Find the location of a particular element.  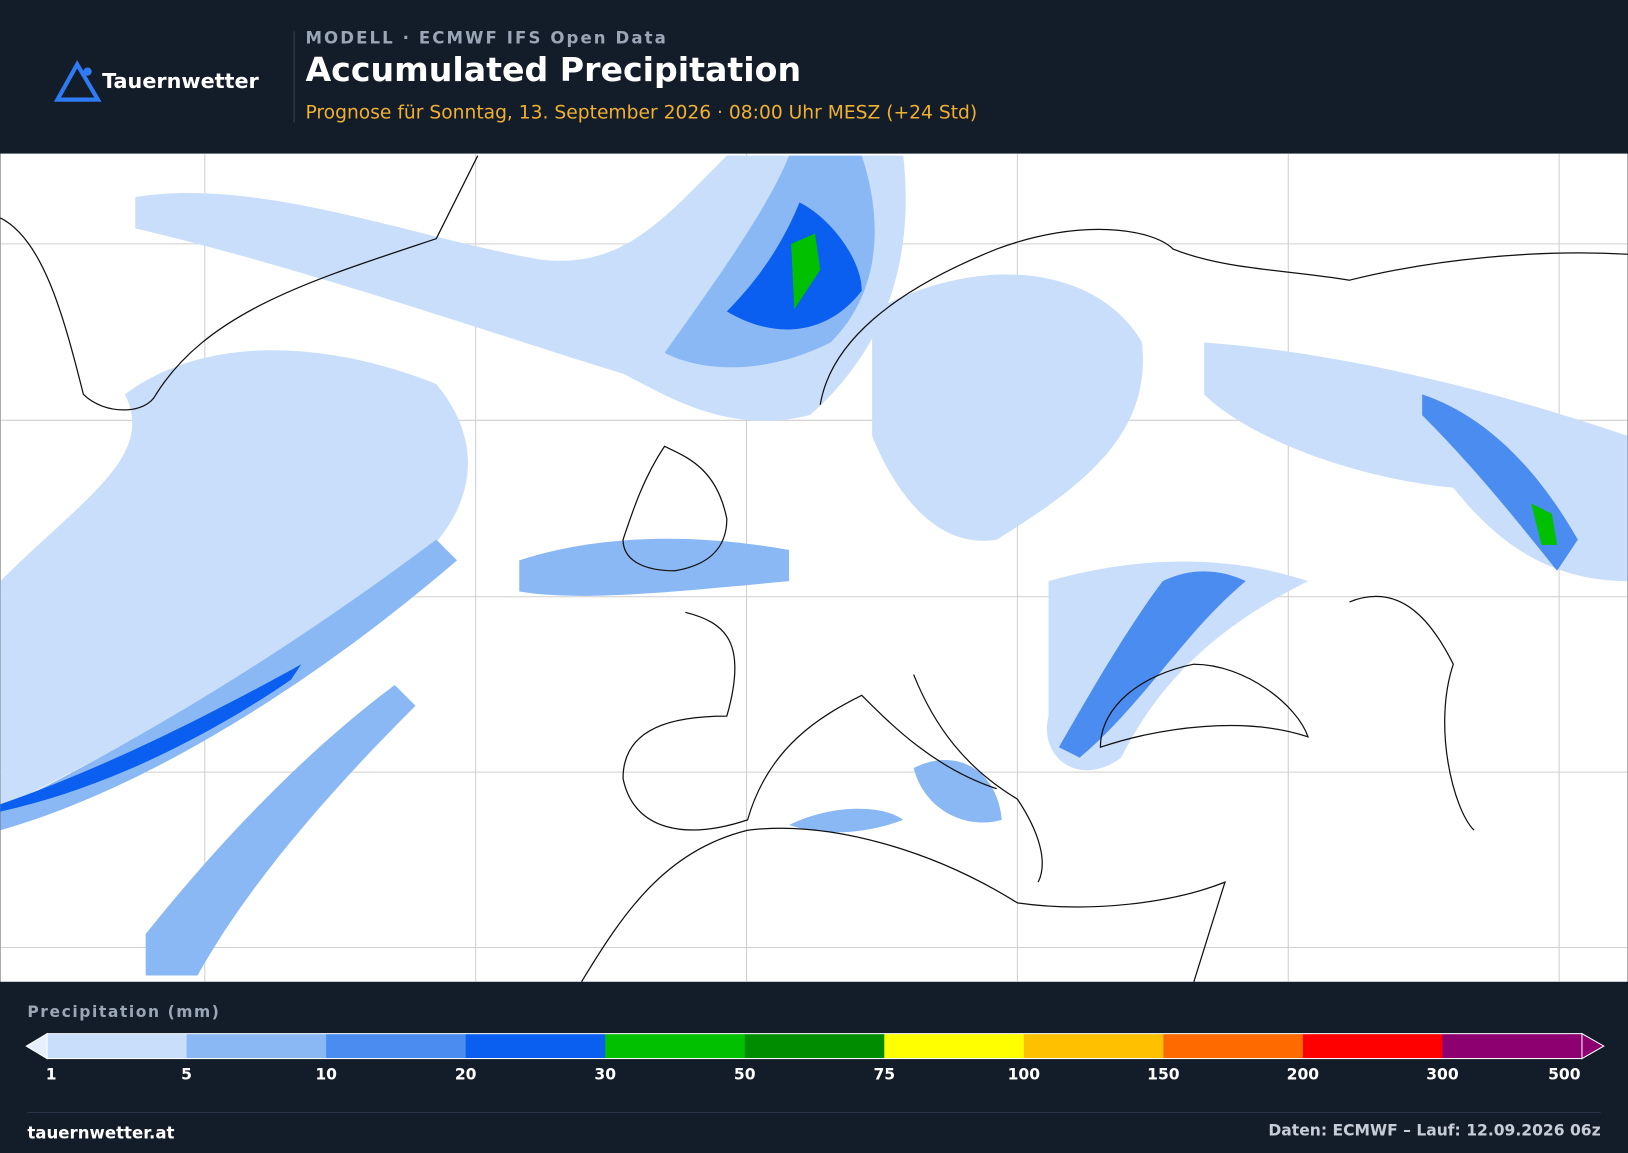

colorbar-tick-label: 5 is located at coordinates (186, 1074).